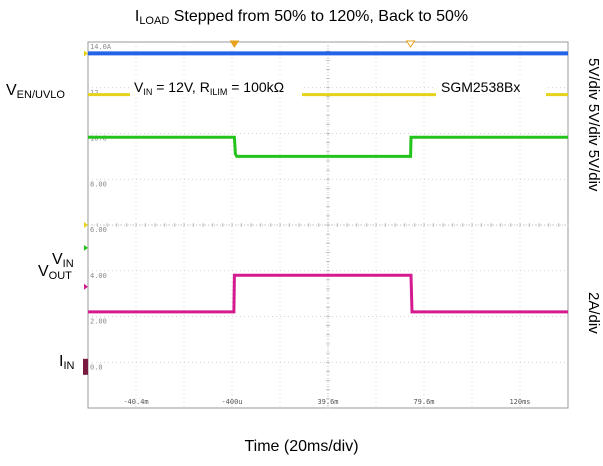 This screenshot has width=603, height=466. I want to click on x-tick-label: -40.4m, so click(135, 402).